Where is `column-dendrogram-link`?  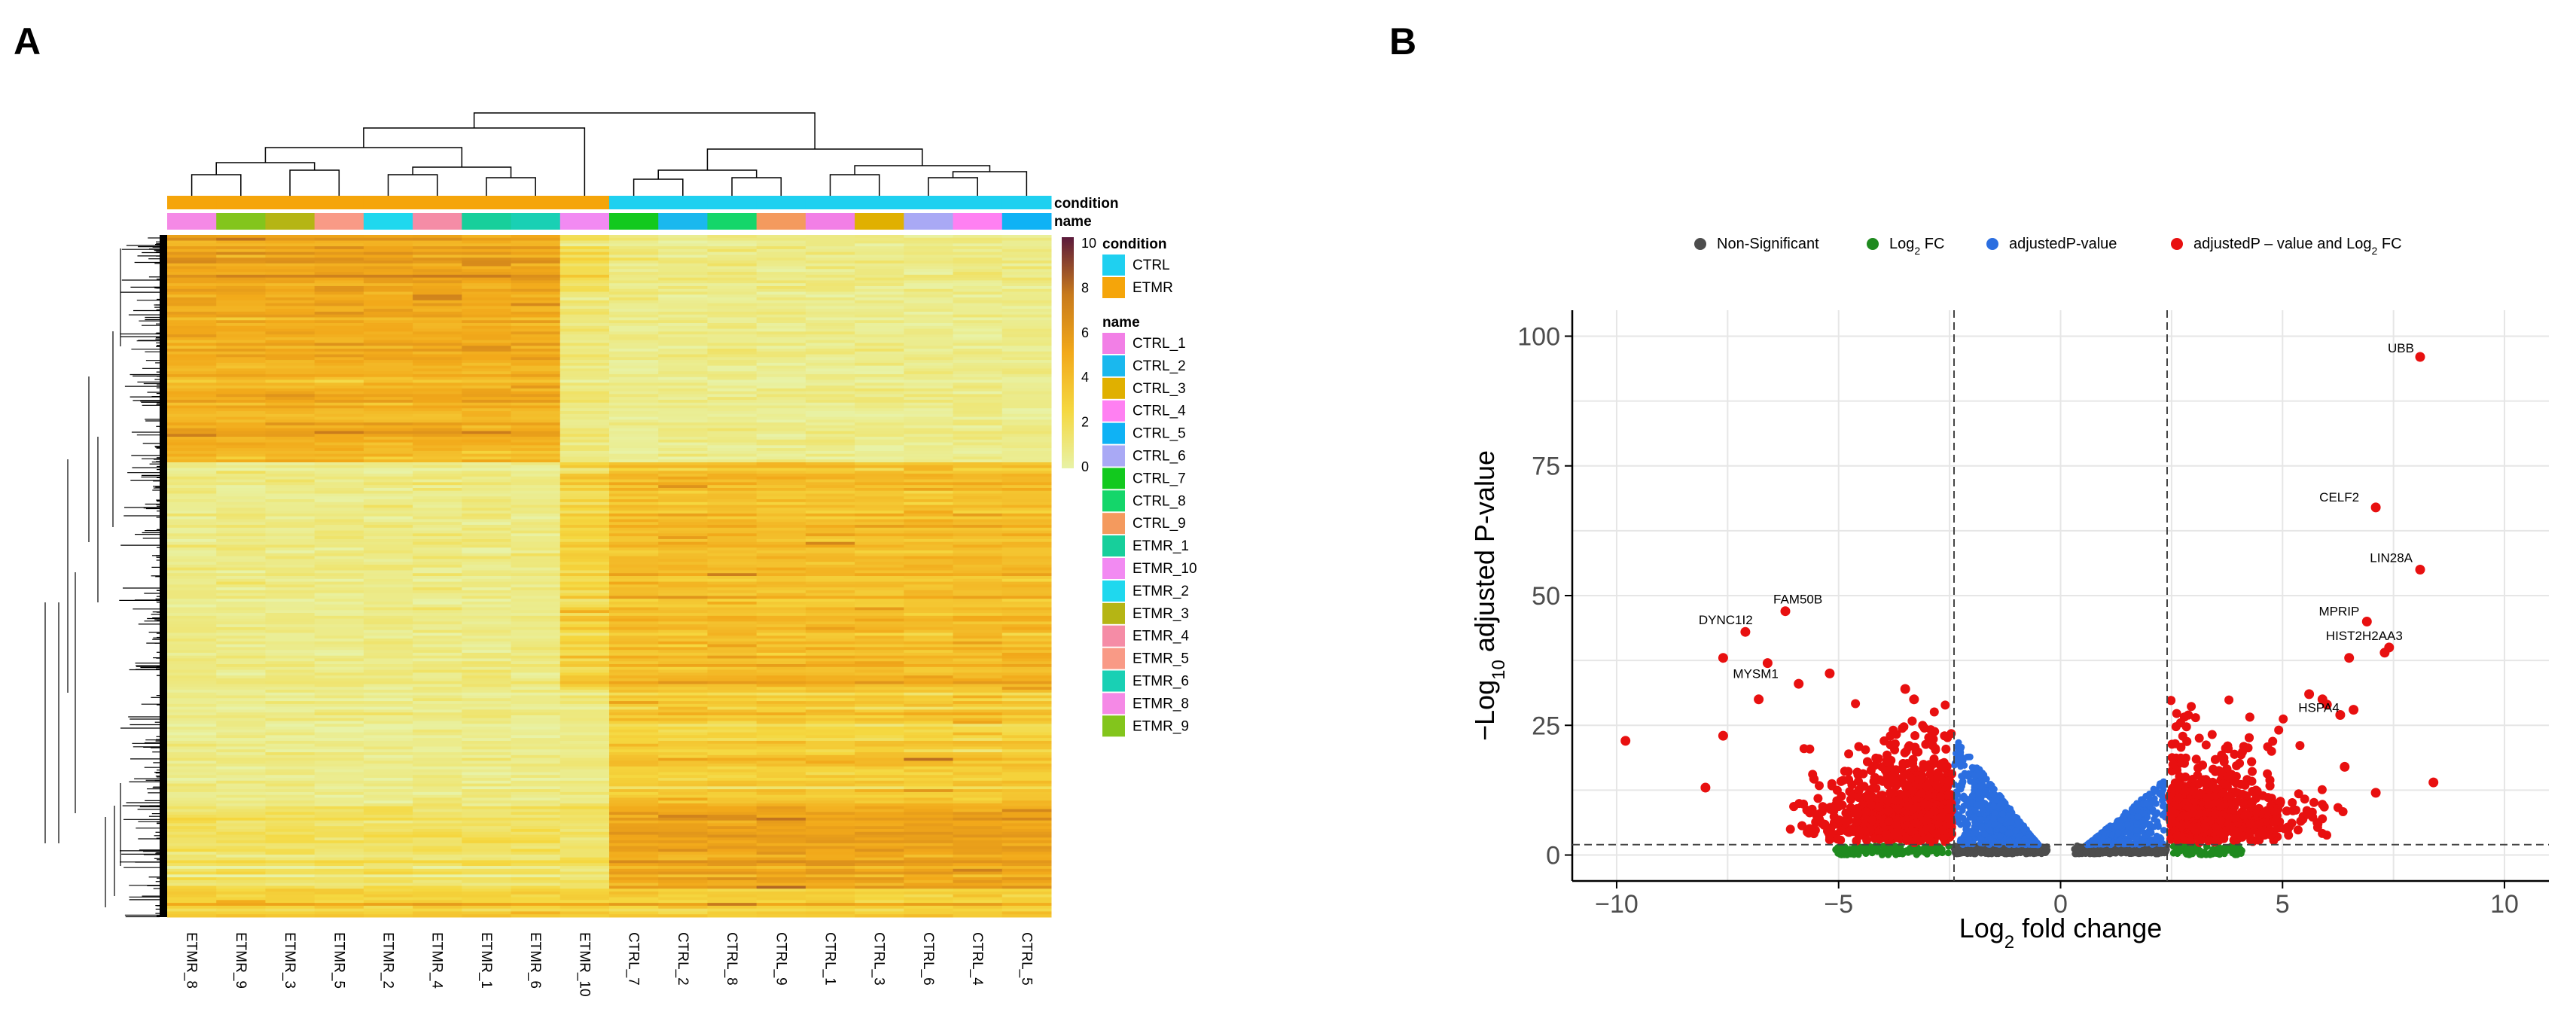
column-dendrogram-link is located at coordinates (922, 170).